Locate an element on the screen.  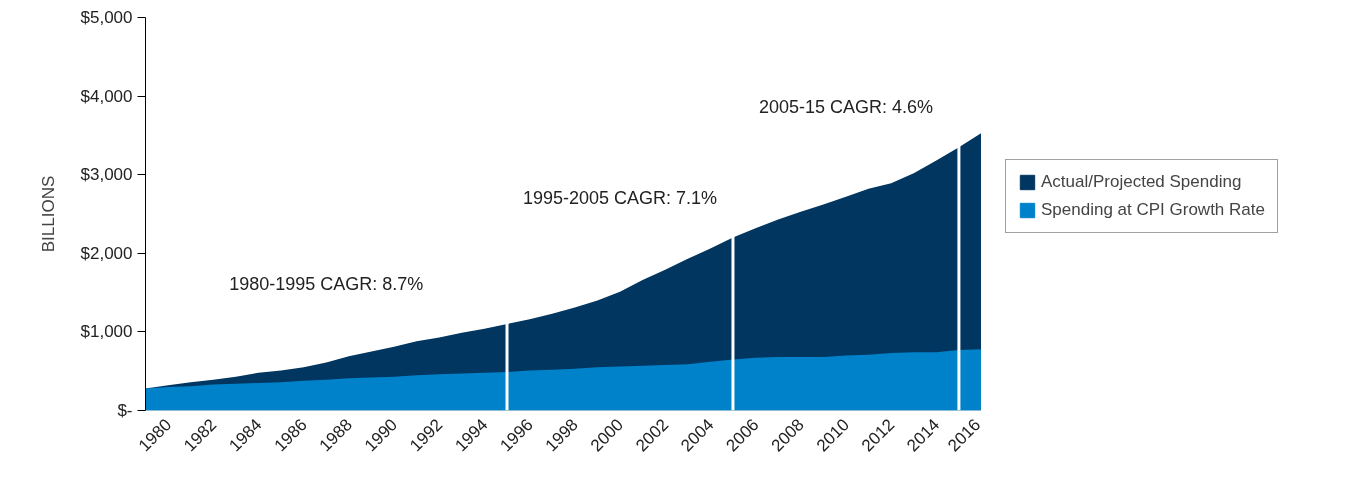
y-tick-label: $- is located at coordinates (125, 410).